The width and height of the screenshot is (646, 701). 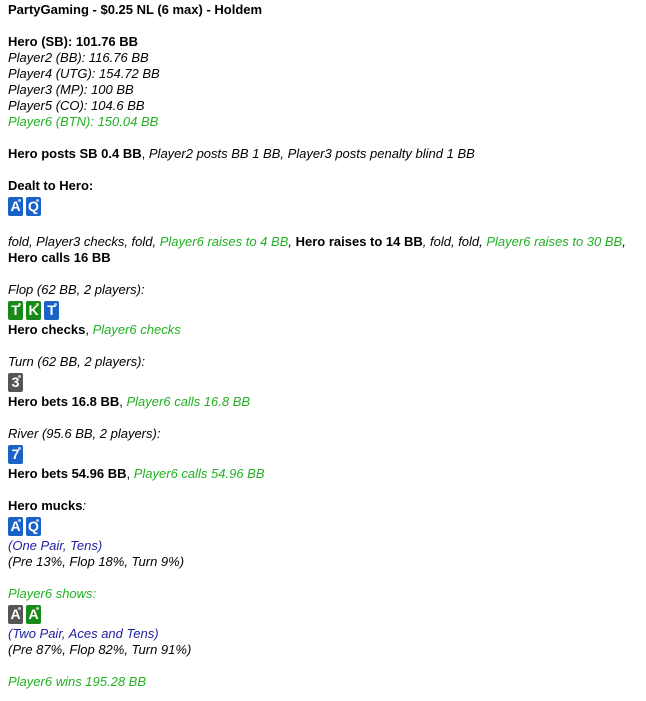 What do you see at coordinates (136, 329) in the screenshot?
I see `action-text: Player6 checks` at bounding box center [136, 329].